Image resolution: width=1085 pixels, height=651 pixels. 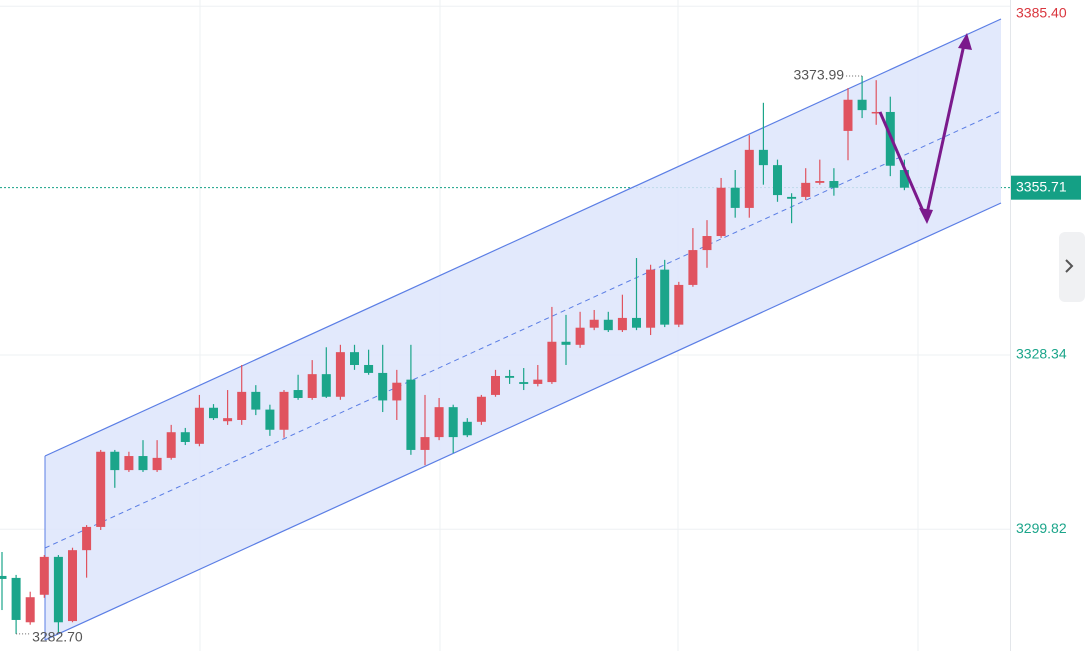 What do you see at coordinates (1041, 13) in the screenshot?
I see `y-tick-label: 3385.40` at bounding box center [1041, 13].